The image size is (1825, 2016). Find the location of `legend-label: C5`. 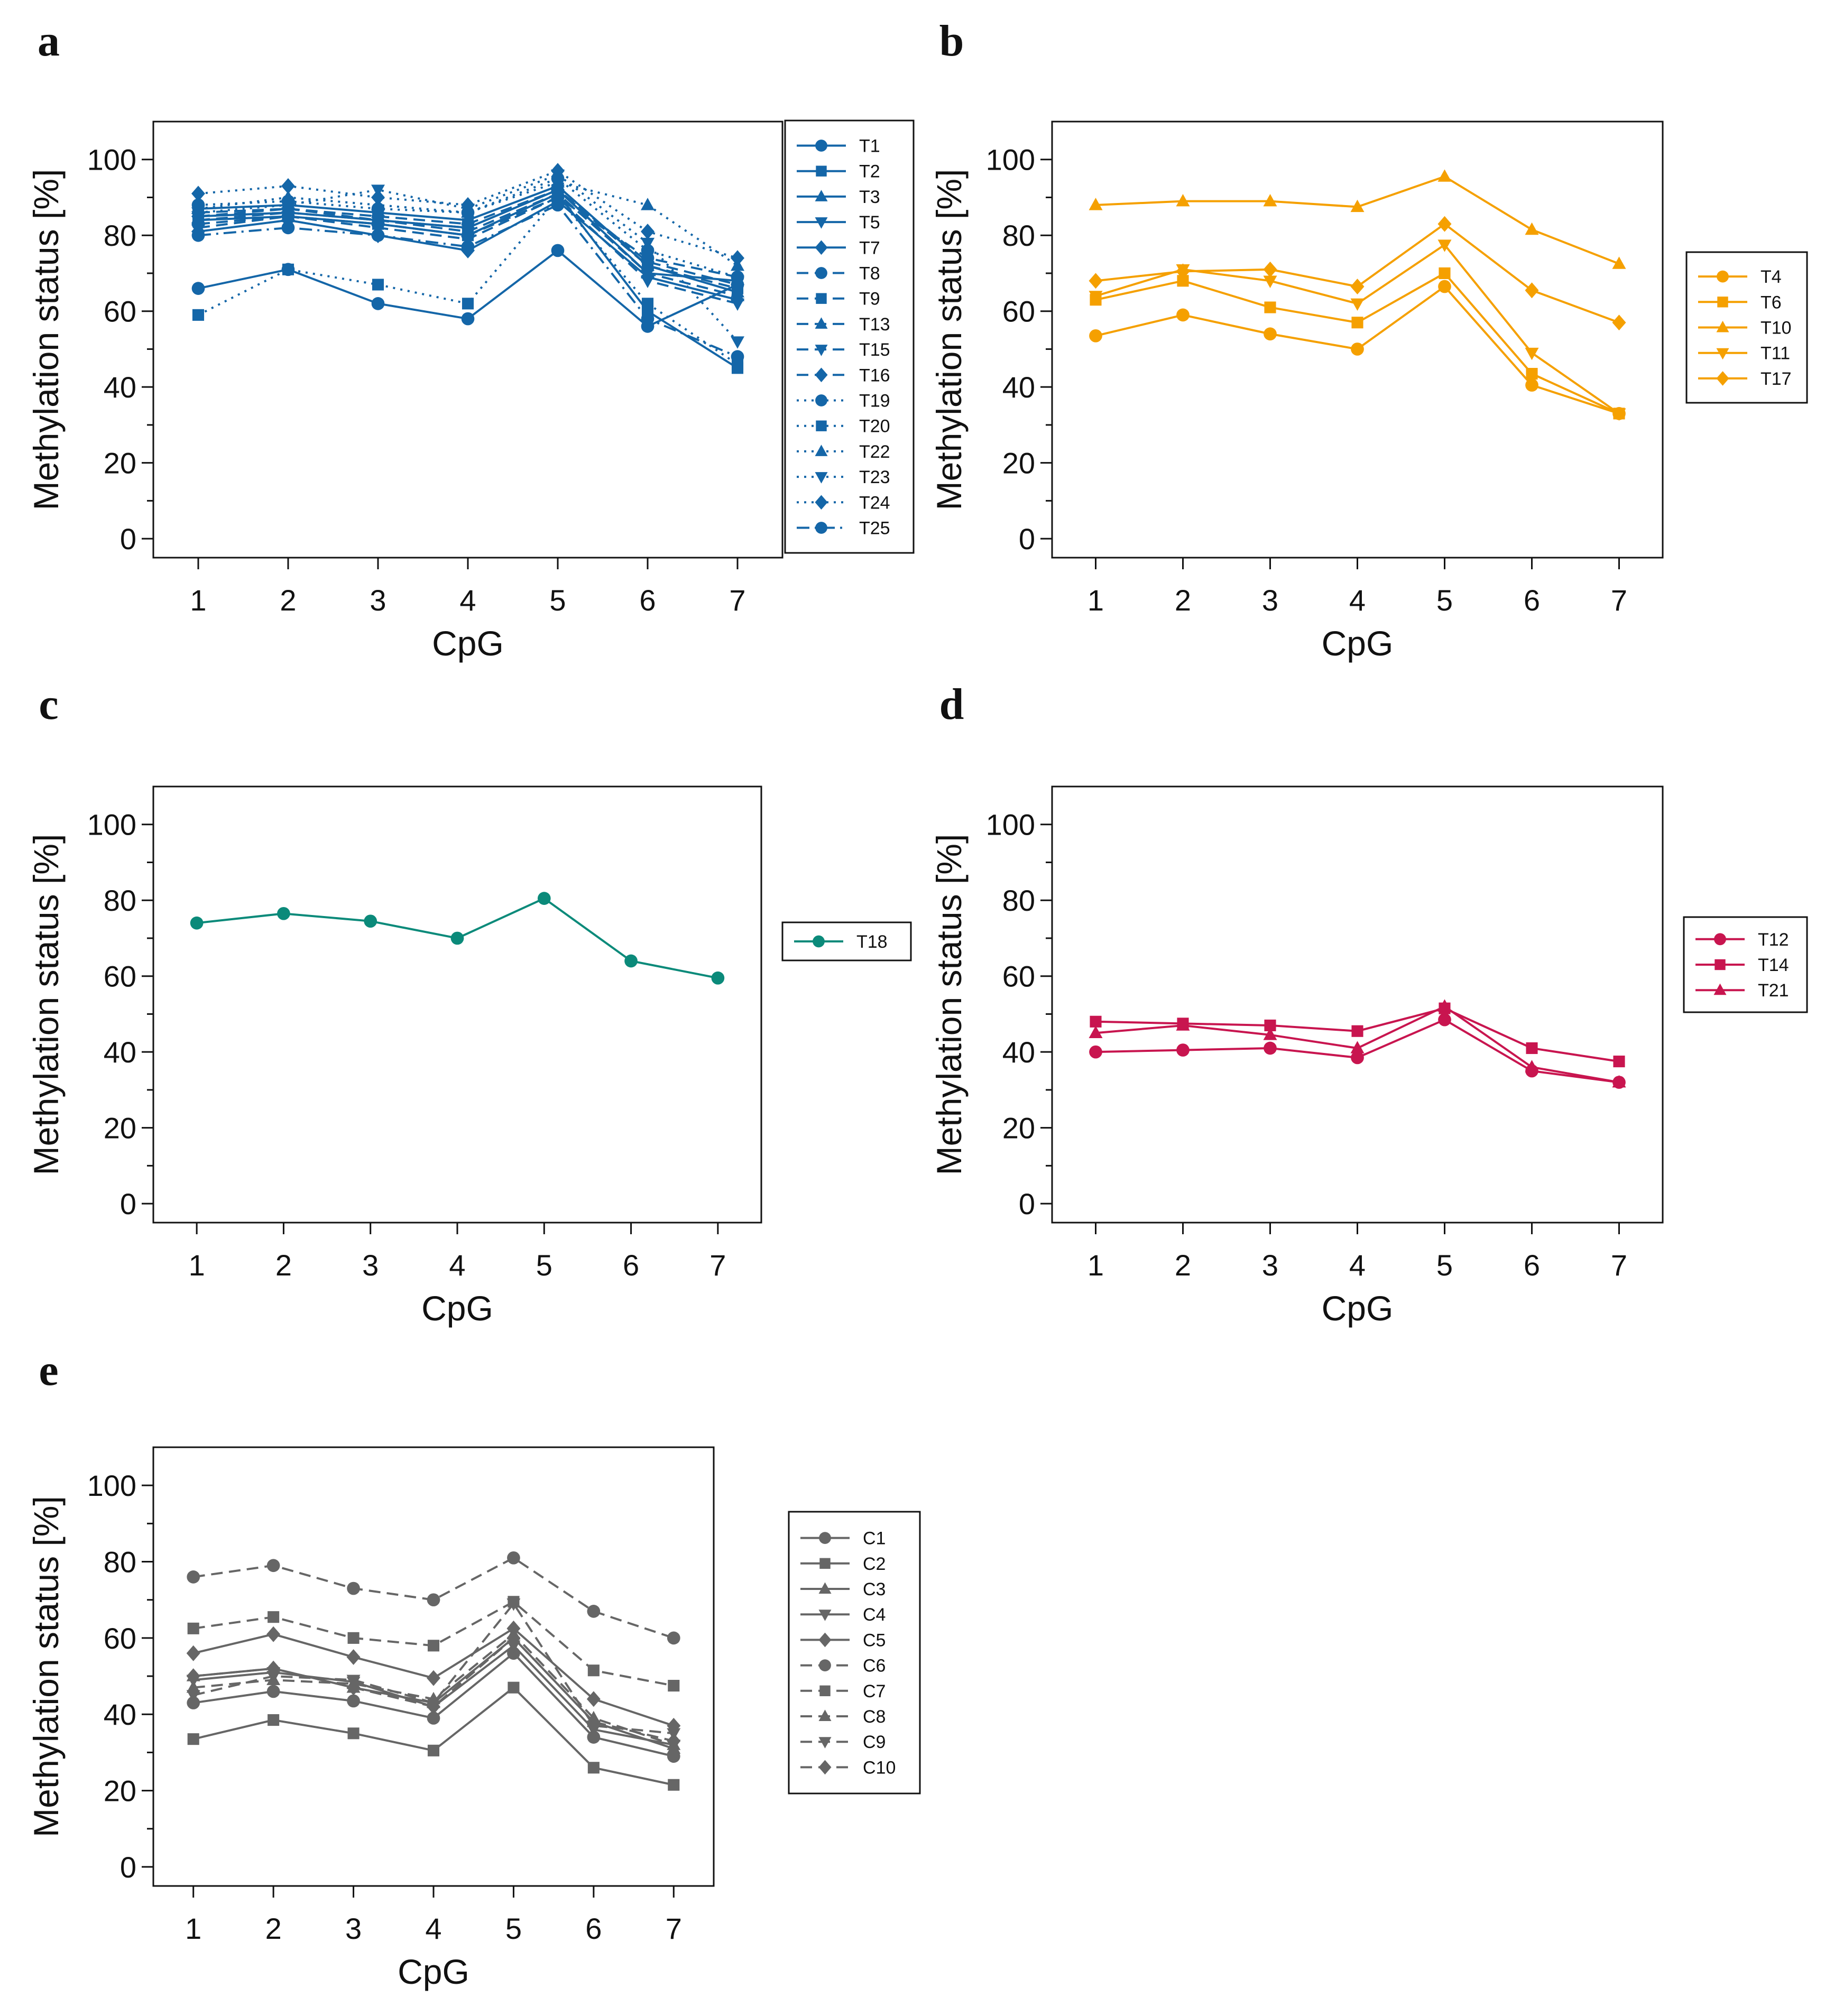

legend-label: C5 is located at coordinates (874, 1640).